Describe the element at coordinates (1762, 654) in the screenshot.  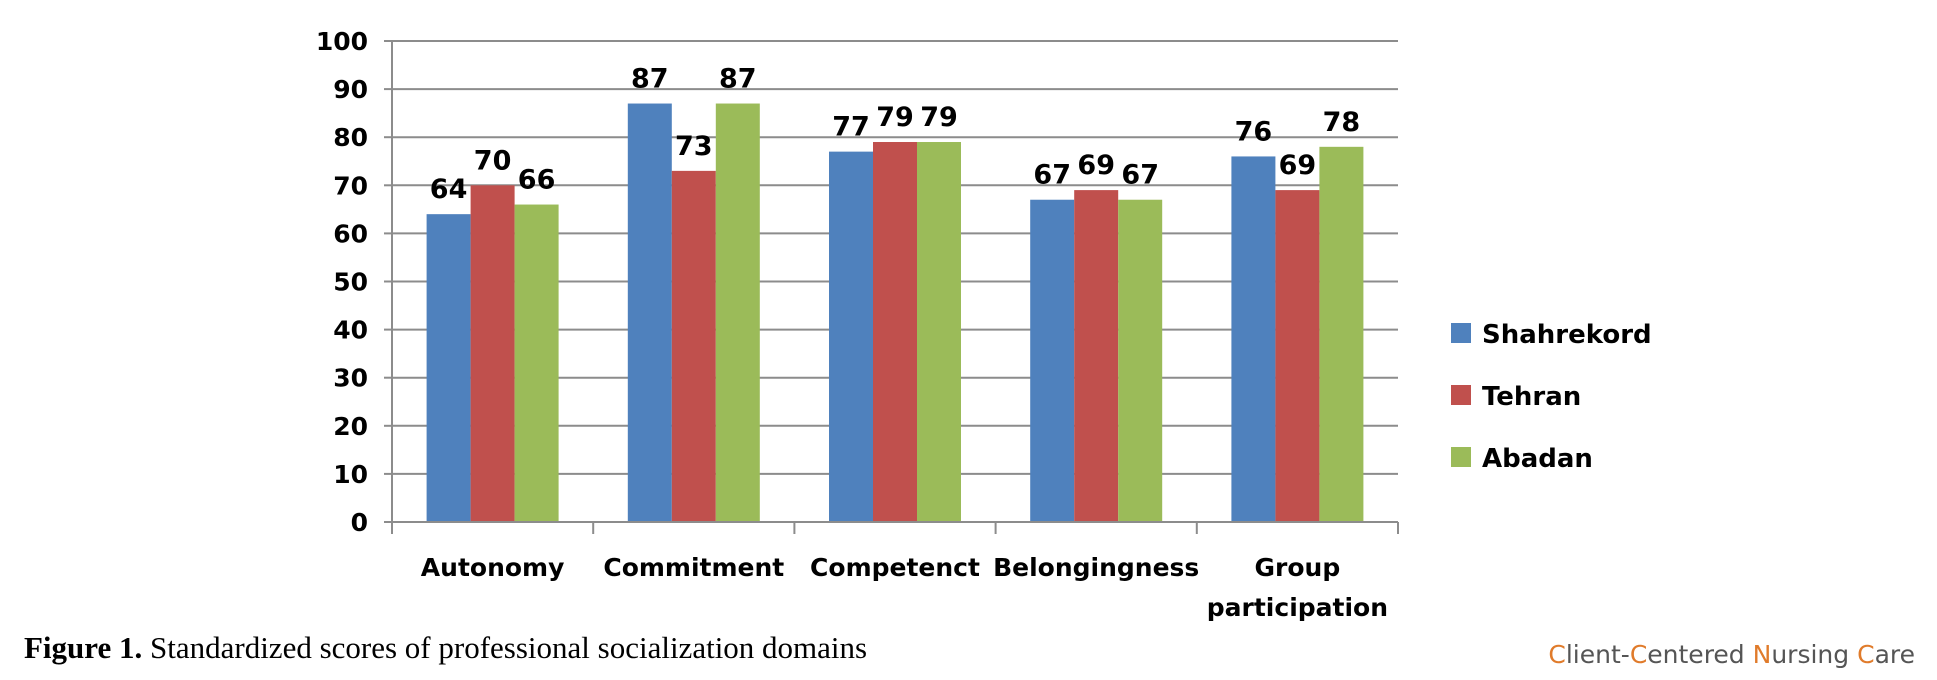
I see `journal-name-part: N` at that location.